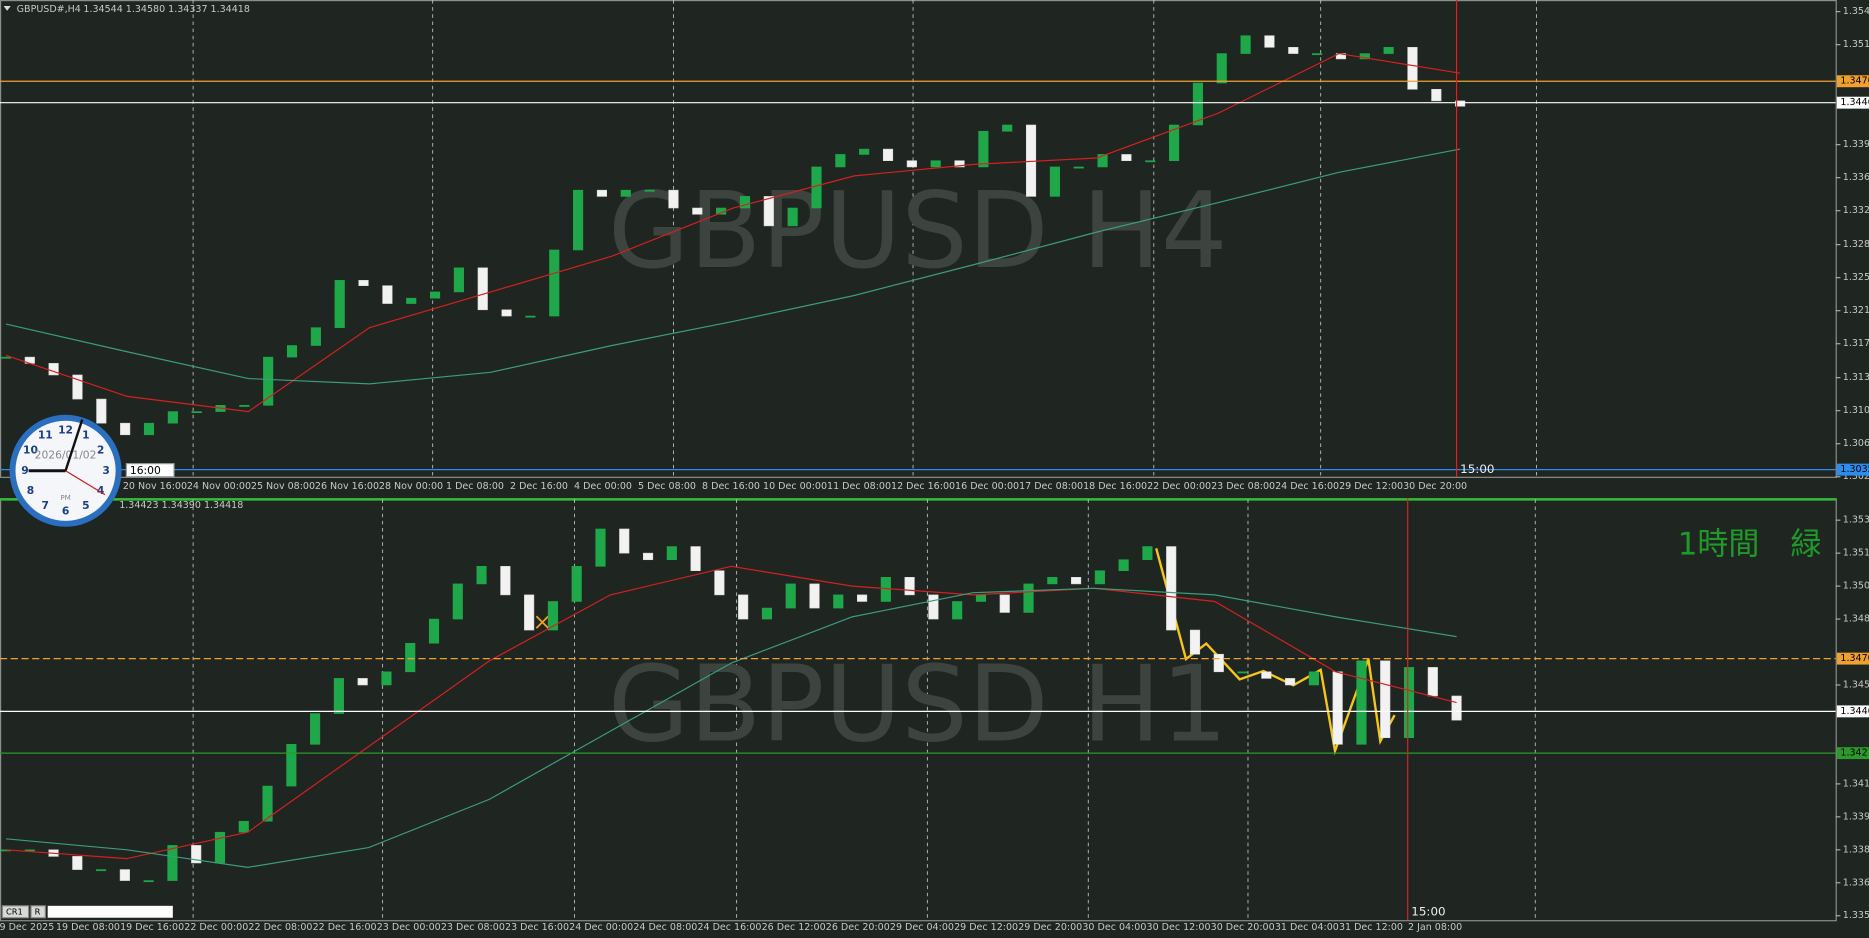  Describe the element at coordinates (1114, 927) in the screenshot. I see `x-tick-label: 30 Dec 04:00` at that location.